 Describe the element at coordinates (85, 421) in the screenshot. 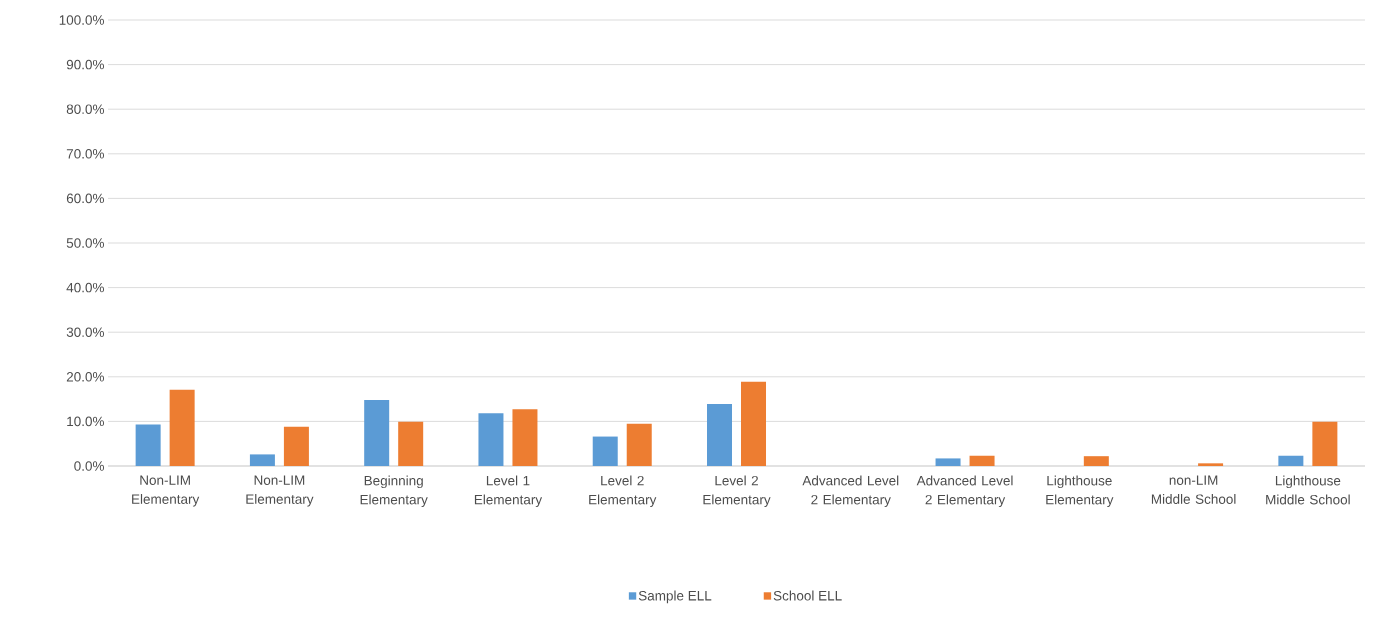

I see `y-tick-label: 10.0%` at that location.